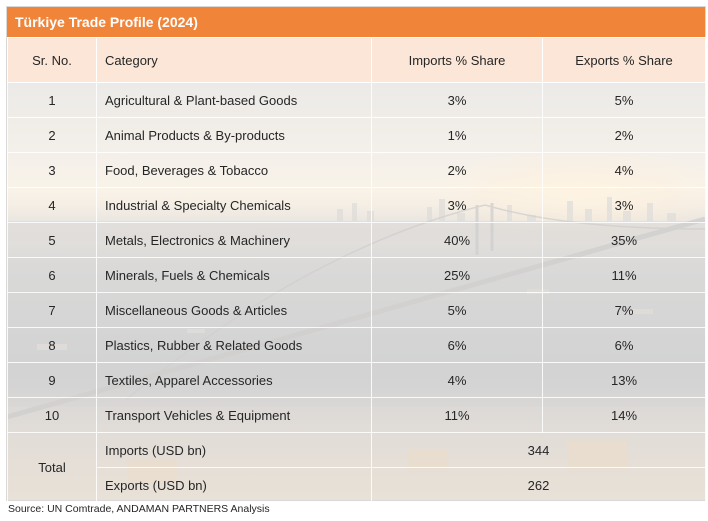 Image resolution: width=708 pixels, height=521 pixels. Describe the element at coordinates (234, 205) in the screenshot. I see `cell-category: Industrial & Specialty Chemicals` at that location.